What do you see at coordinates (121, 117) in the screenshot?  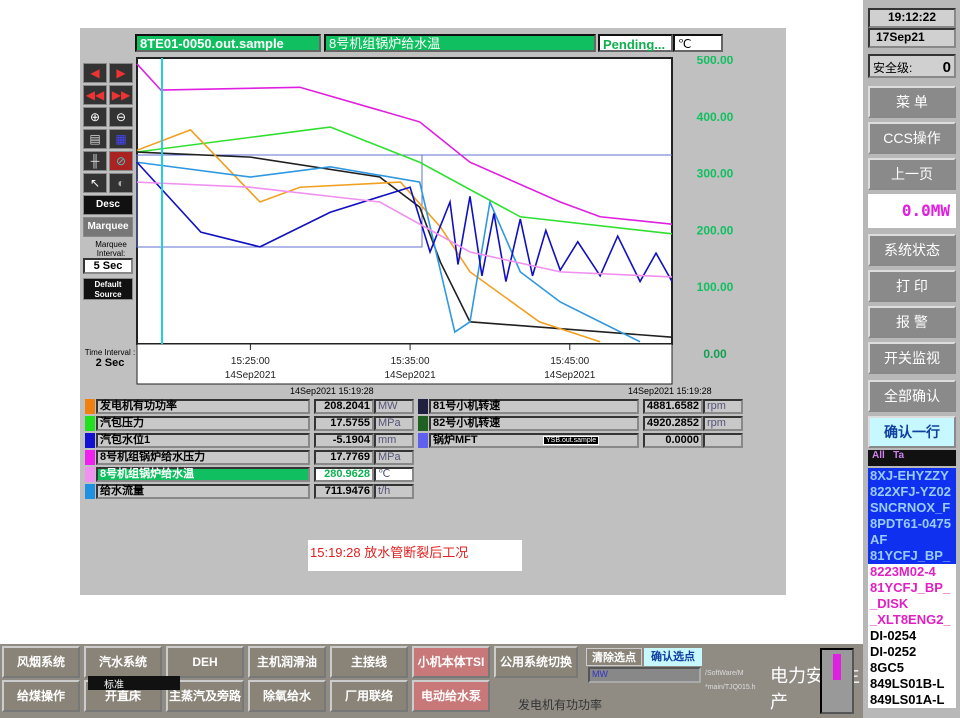 I see `zoom-out-icon: ⊖` at bounding box center [121, 117].